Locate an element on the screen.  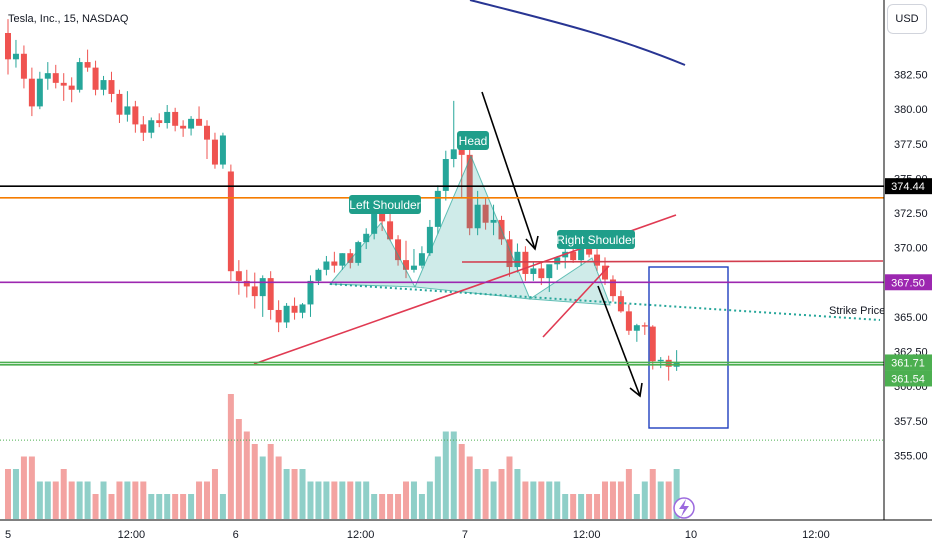
annotation-left-shoulder-text: Left Shoulder is located at coordinates (384, 205).